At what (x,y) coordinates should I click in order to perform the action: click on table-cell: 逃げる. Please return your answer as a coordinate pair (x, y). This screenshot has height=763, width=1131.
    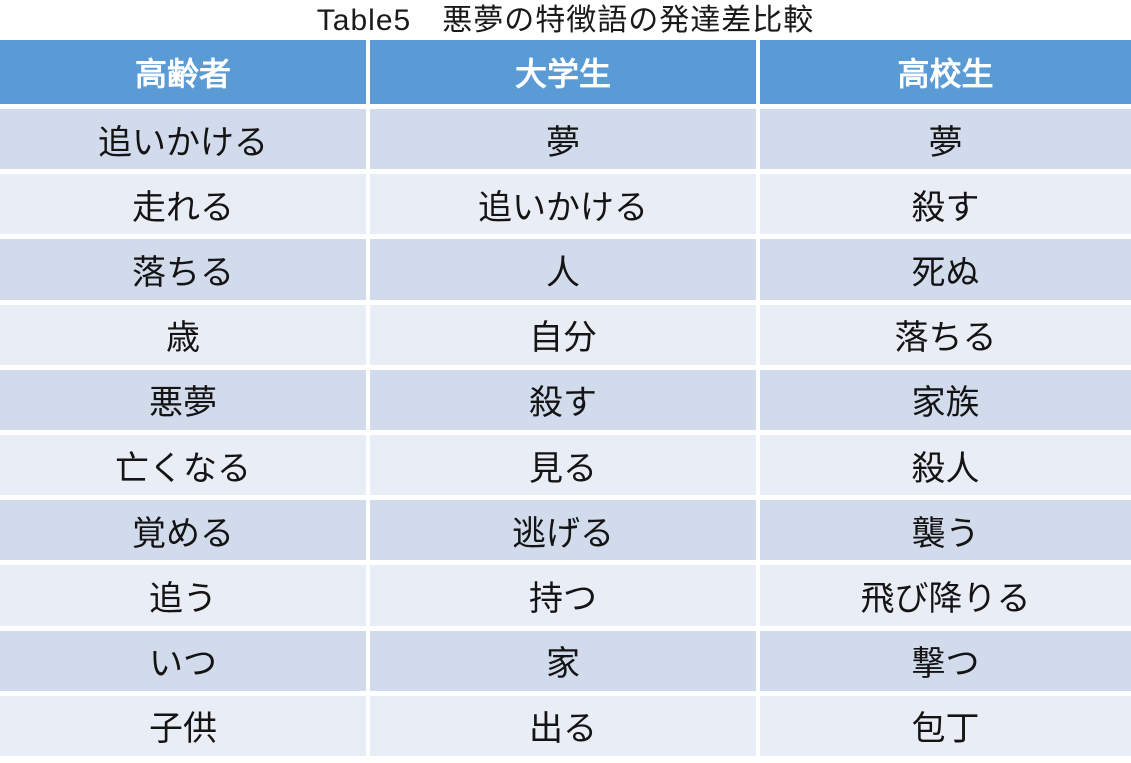
    Looking at the image, I should click on (563, 530).